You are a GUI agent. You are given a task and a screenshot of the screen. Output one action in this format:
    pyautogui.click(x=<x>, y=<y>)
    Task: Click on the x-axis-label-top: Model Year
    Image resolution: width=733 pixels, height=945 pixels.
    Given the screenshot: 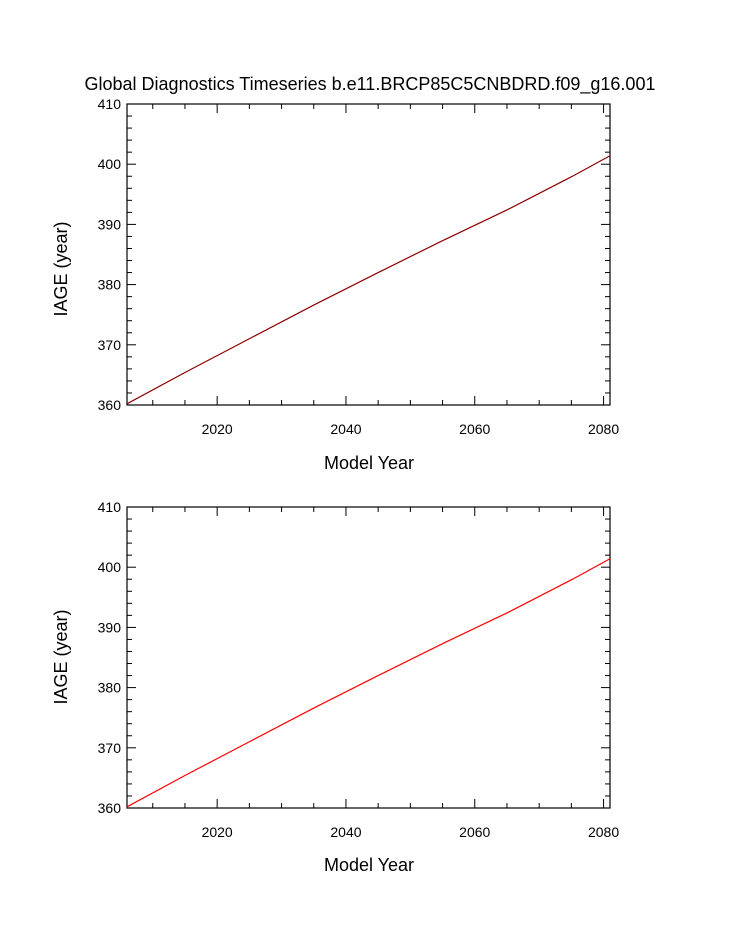 What is the action you would take?
    pyautogui.click(x=369, y=463)
    